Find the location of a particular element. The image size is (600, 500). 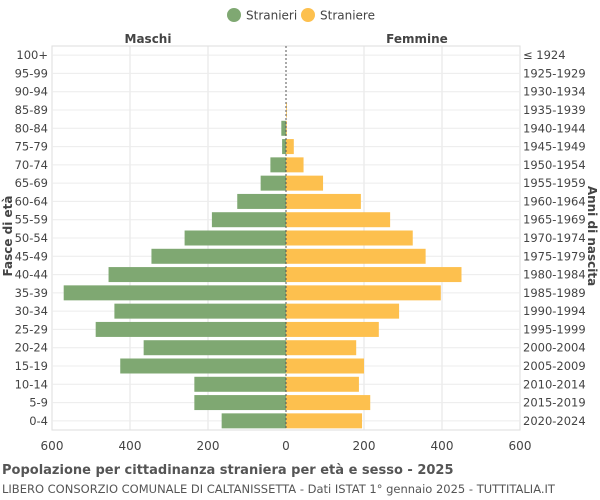

age-group-label: 30-34 is located at coordinates (31, 311).